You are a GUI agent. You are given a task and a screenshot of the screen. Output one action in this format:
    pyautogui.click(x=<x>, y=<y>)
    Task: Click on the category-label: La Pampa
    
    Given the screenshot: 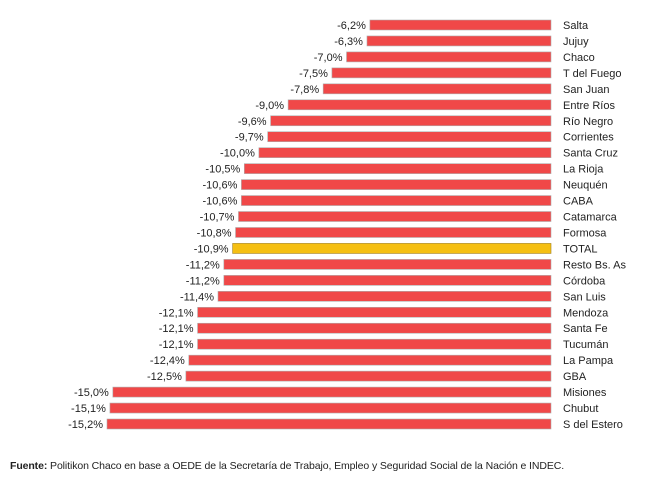 What is the action you would take?
    pyautogui.click(x=588, y=361)
    